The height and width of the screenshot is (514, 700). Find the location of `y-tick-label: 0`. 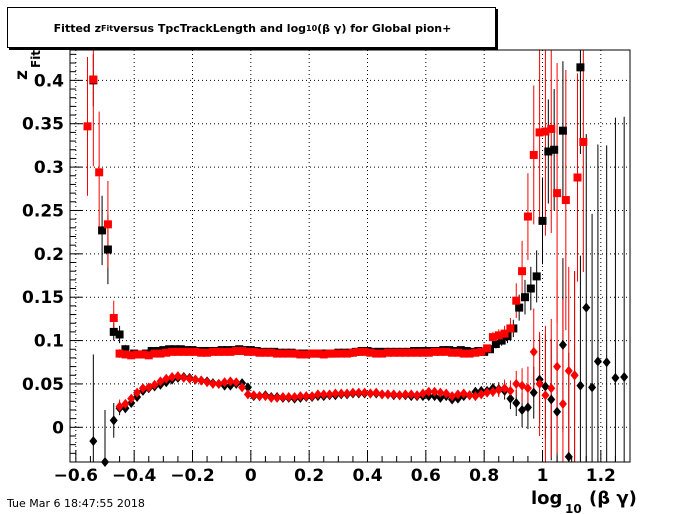

y-tick-label: 0 is located at coordinates (58, 428).